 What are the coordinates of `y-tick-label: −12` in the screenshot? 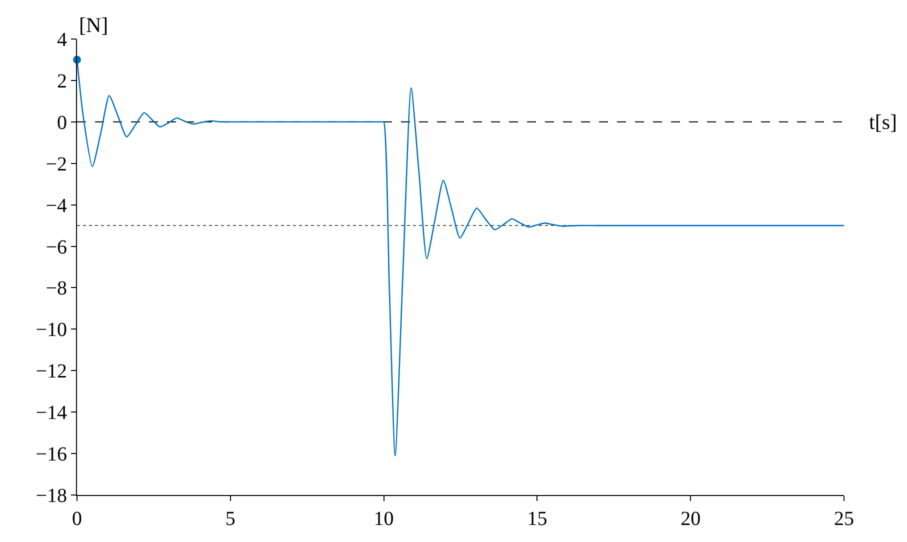 It's located at (51, 371).